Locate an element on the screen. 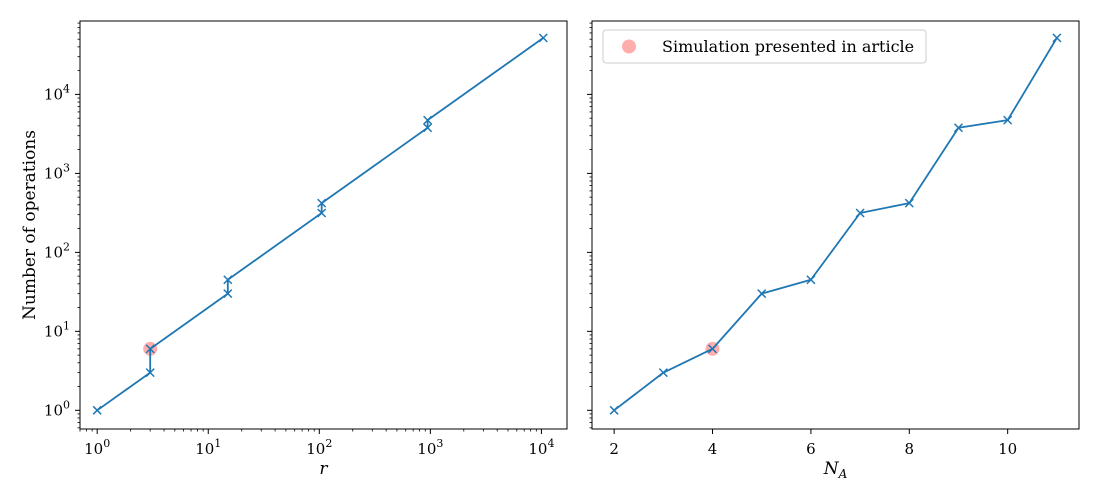  y-tick-label: 10⁰ is located at coordinates (57, 408).